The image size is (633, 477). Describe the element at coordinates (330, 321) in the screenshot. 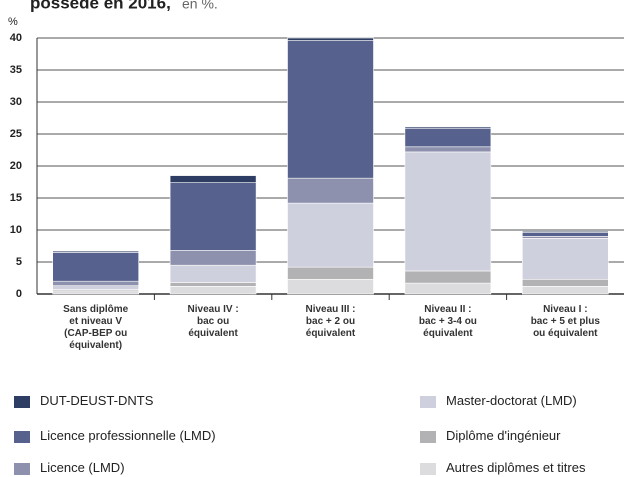

I see `x-tick-label: Niveau III : bac + 2 ou équivalent` at that location.